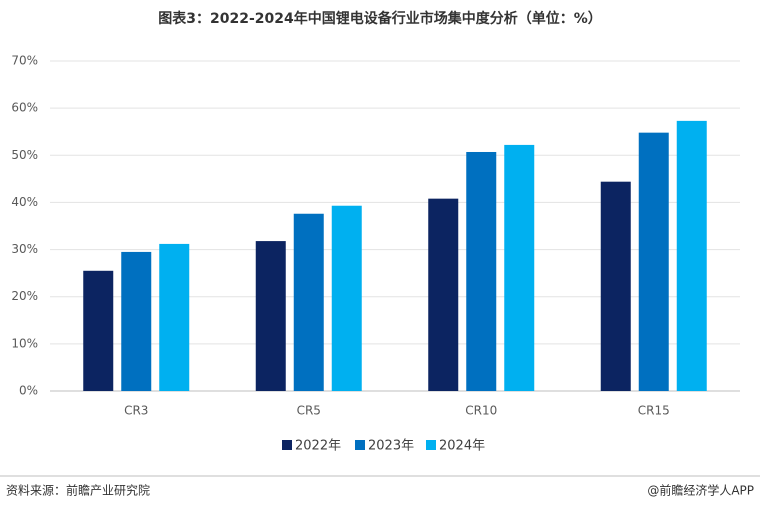 Image resolution: width=760 pixels, height=510 pixels. I want to click on x-tick-label: CR15, so click(654, 411).